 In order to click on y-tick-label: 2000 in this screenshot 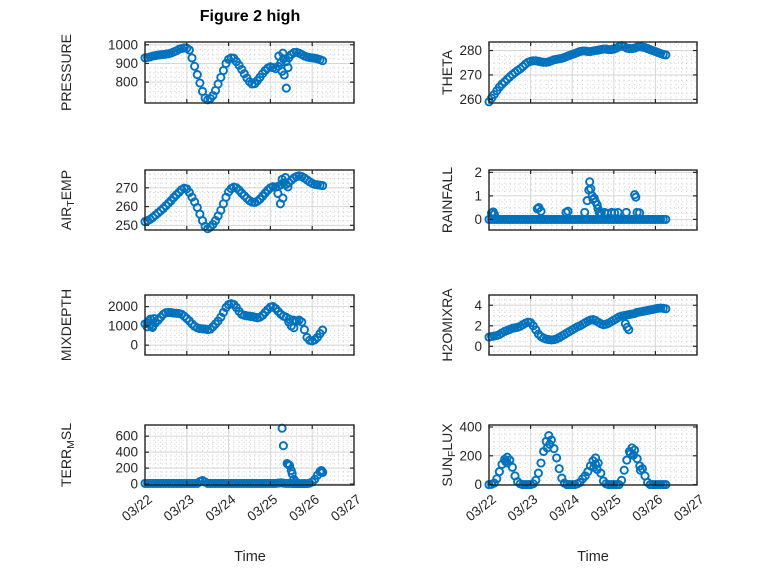, I will do `click(123, 306)`.